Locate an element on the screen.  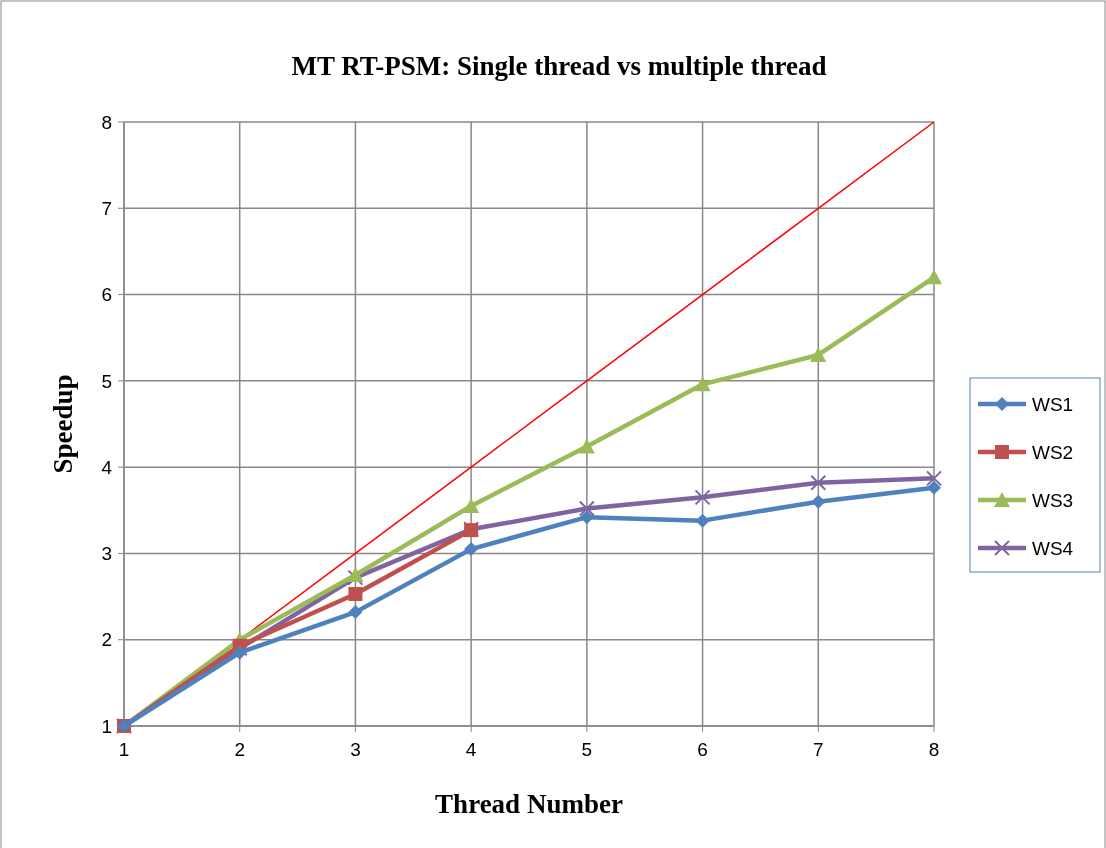
y-tick-label: 7 is located at coordinates (106, 208).